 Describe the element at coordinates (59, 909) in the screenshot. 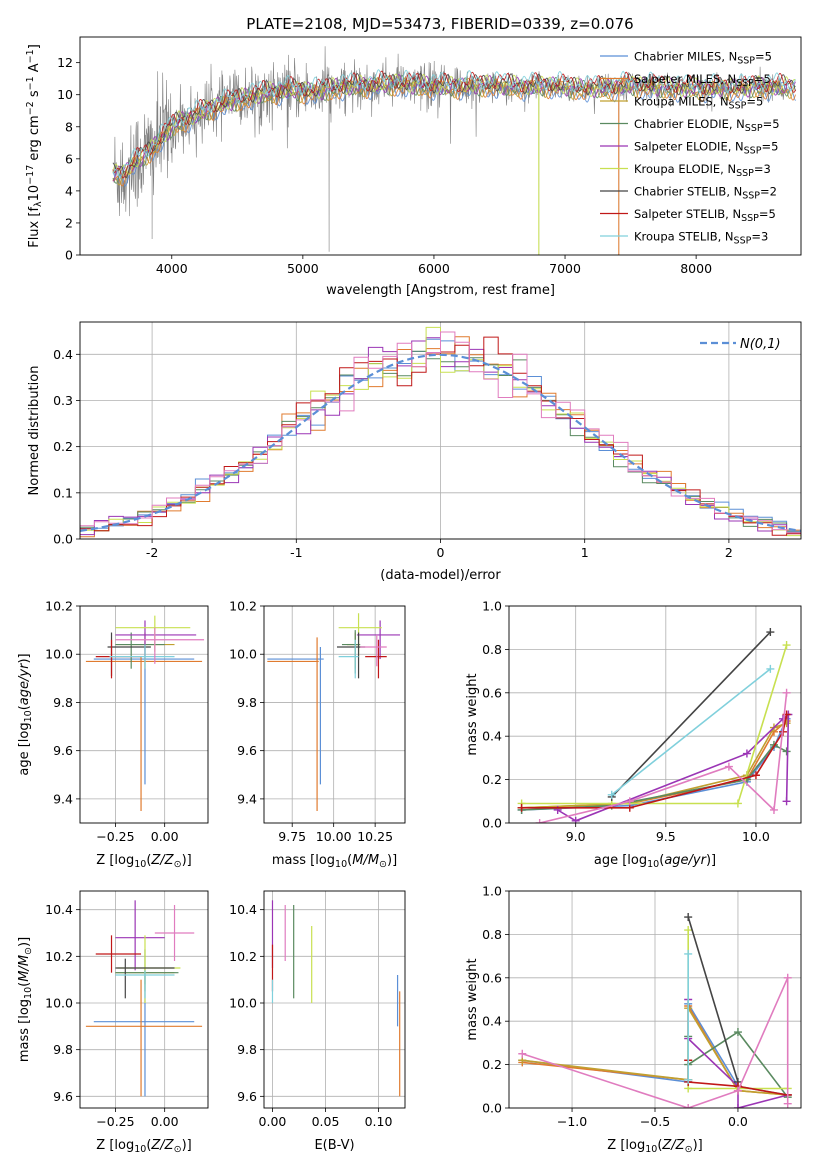

I see `y-tick-label: 10.4` at that location.